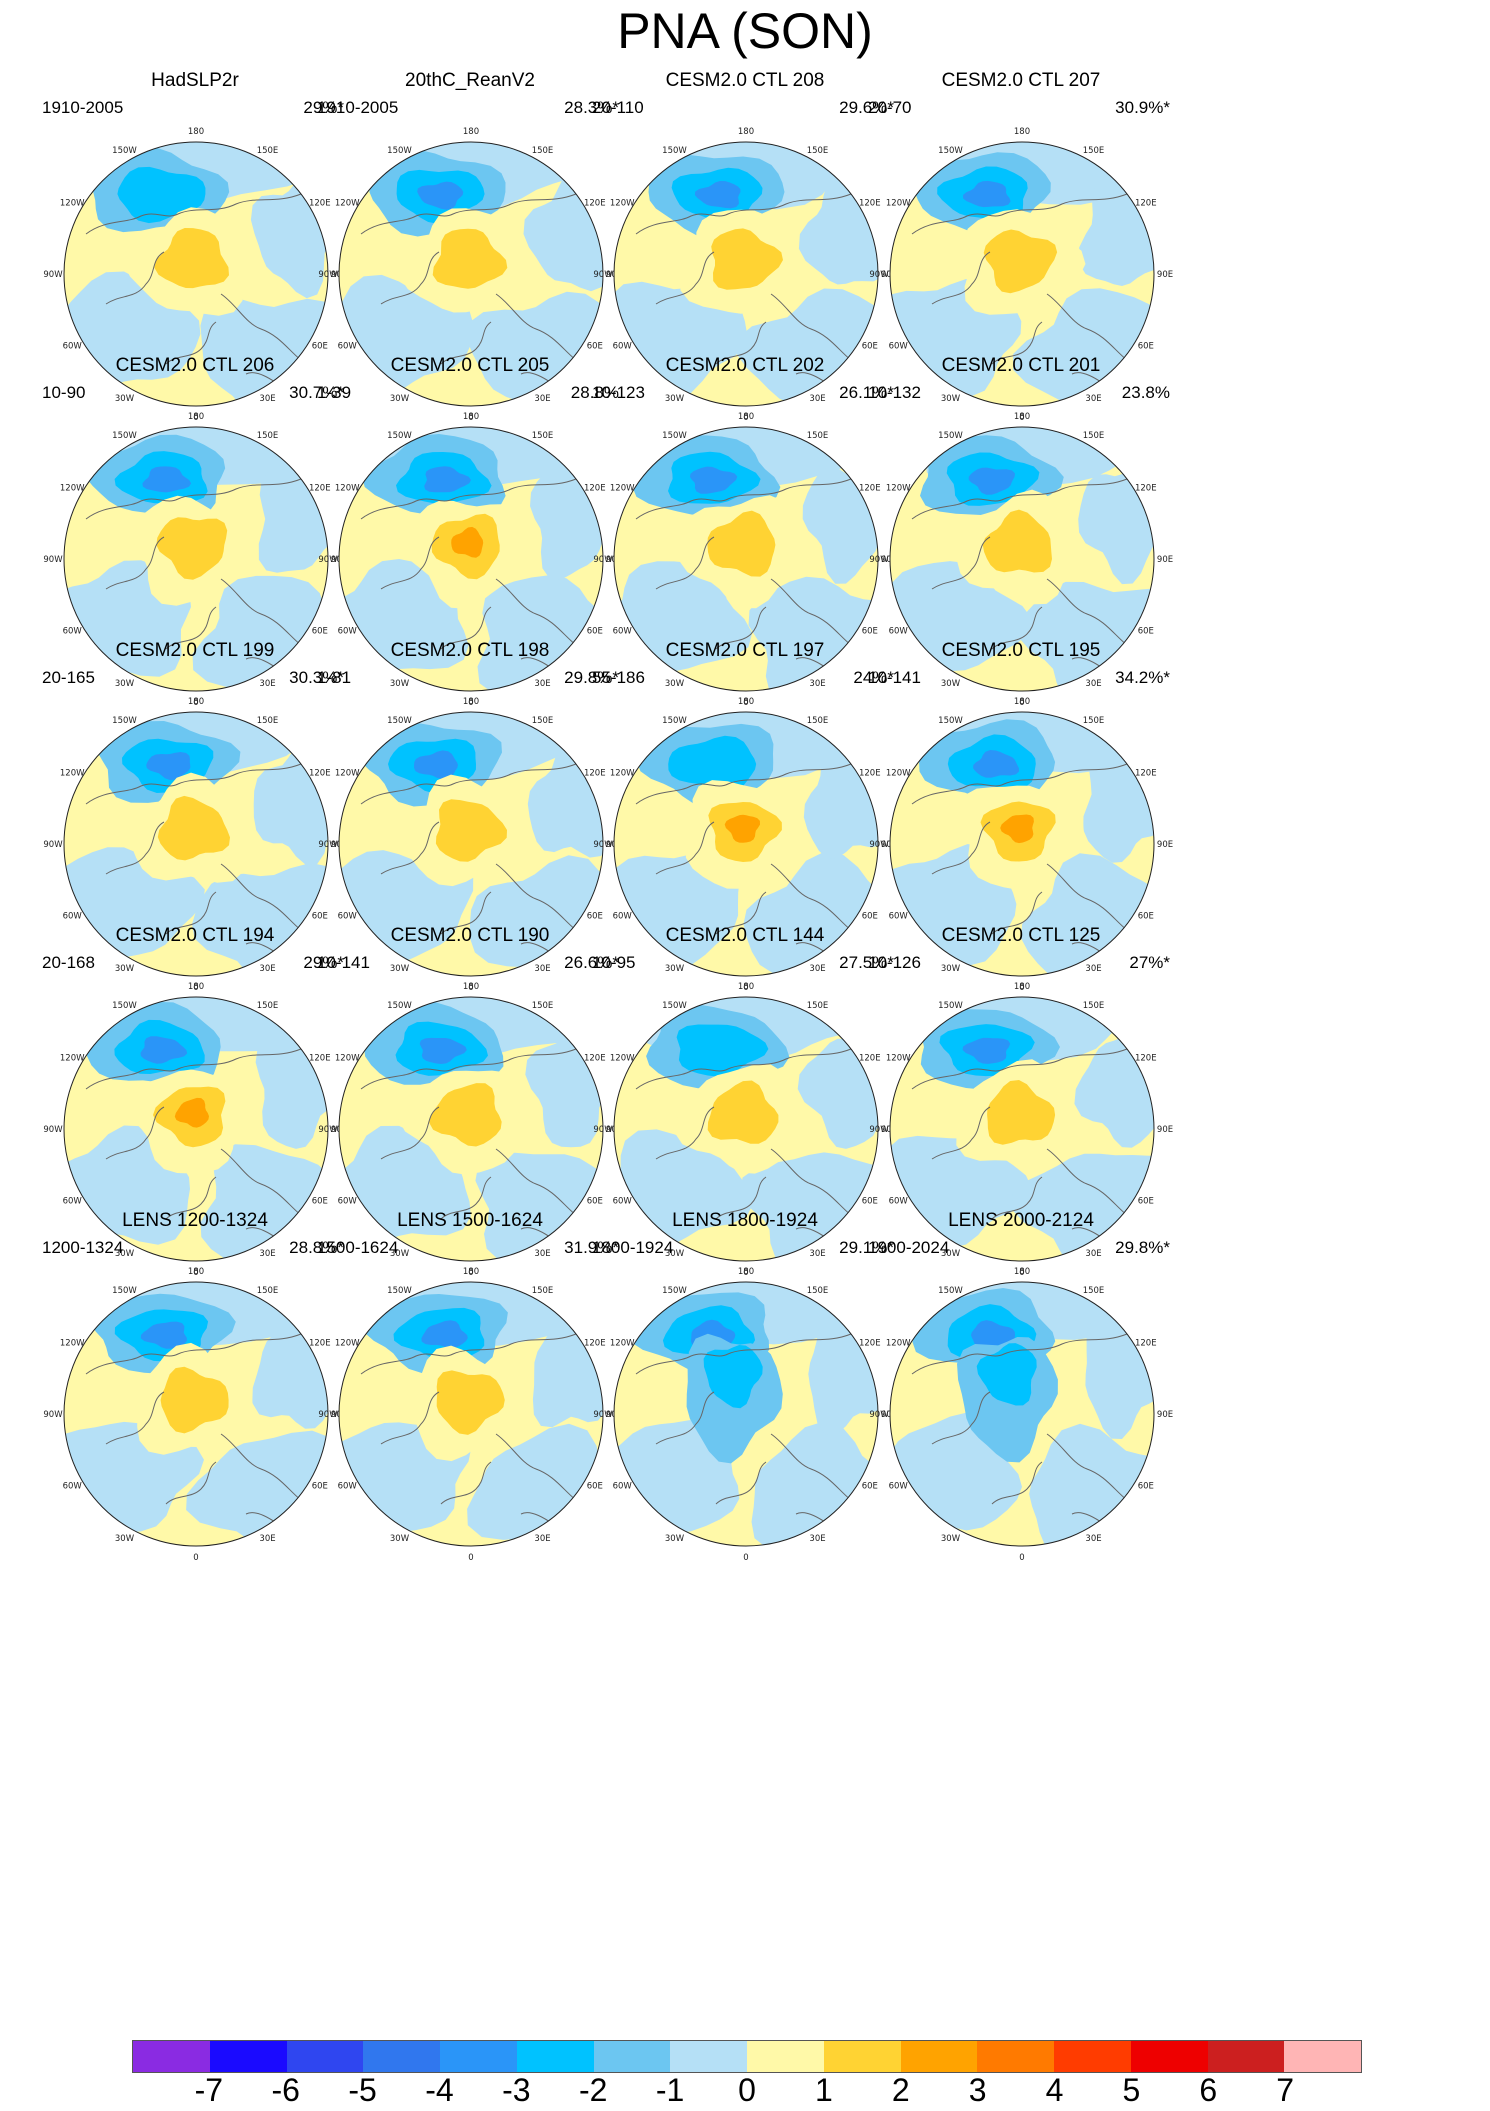  Describe the element at coordinates (909, 1247) in the screenshot. I see `panel-years: 1900-2024` at that location.